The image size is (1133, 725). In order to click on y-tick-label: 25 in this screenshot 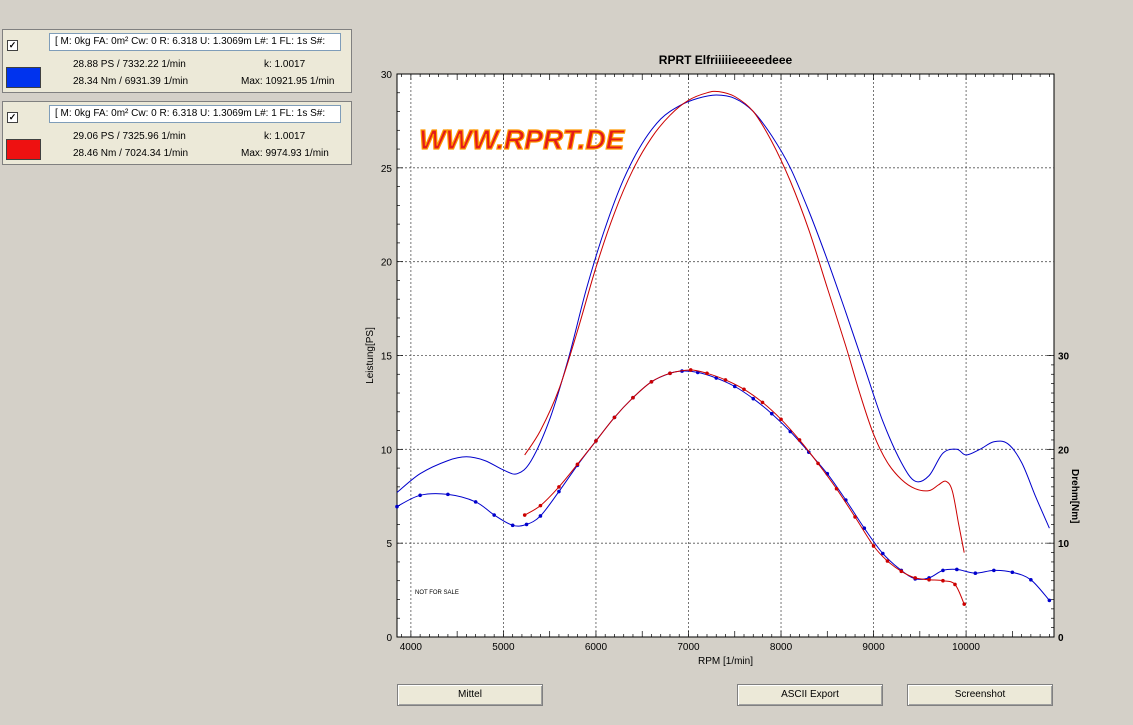, I will do `click(387, 169)`.